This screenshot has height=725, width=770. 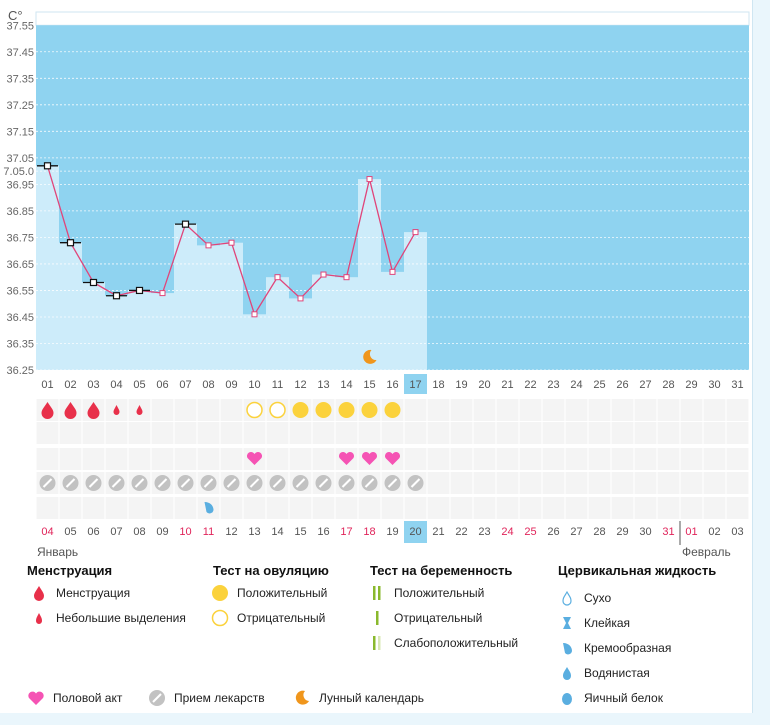 What do you see at coordinates (441, 570) in the screenshot?
I see `legend-pregnancy-title: Тест на беременность` at bounding box center [441, 570].